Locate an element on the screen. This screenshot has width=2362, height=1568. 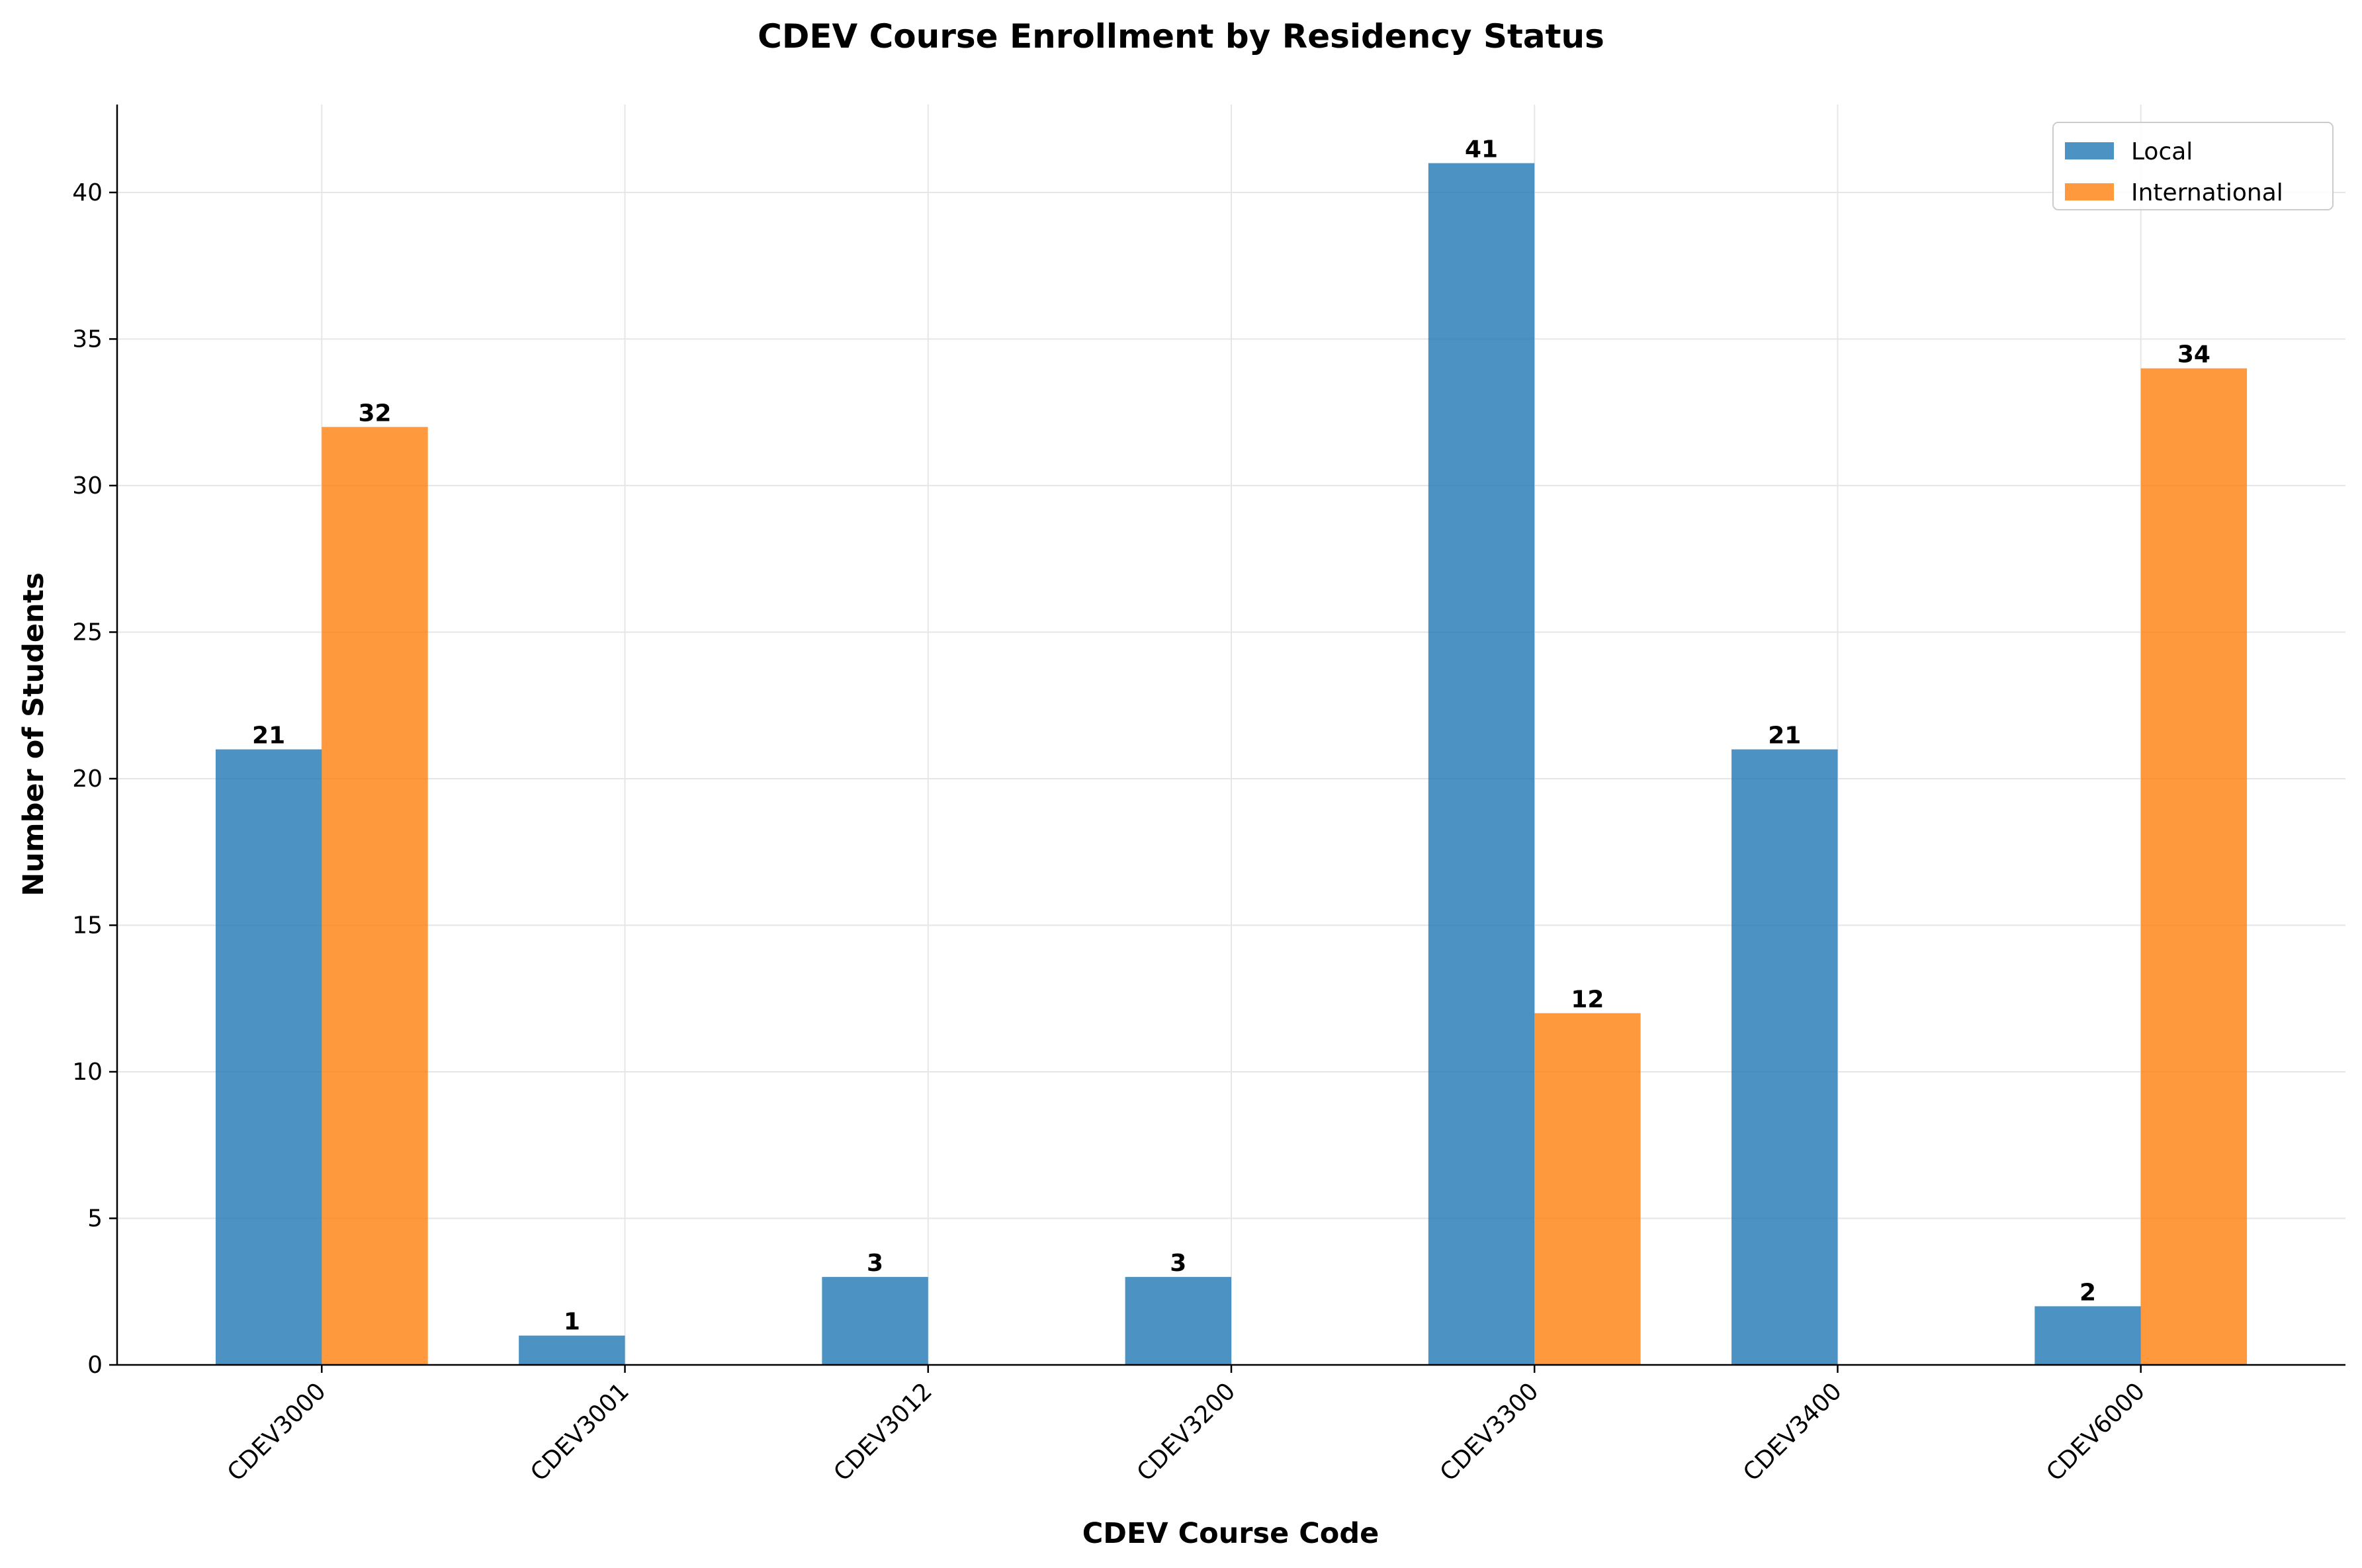
x-axis-label: CDEV Course Code is located at coordinates (1230, 1534).